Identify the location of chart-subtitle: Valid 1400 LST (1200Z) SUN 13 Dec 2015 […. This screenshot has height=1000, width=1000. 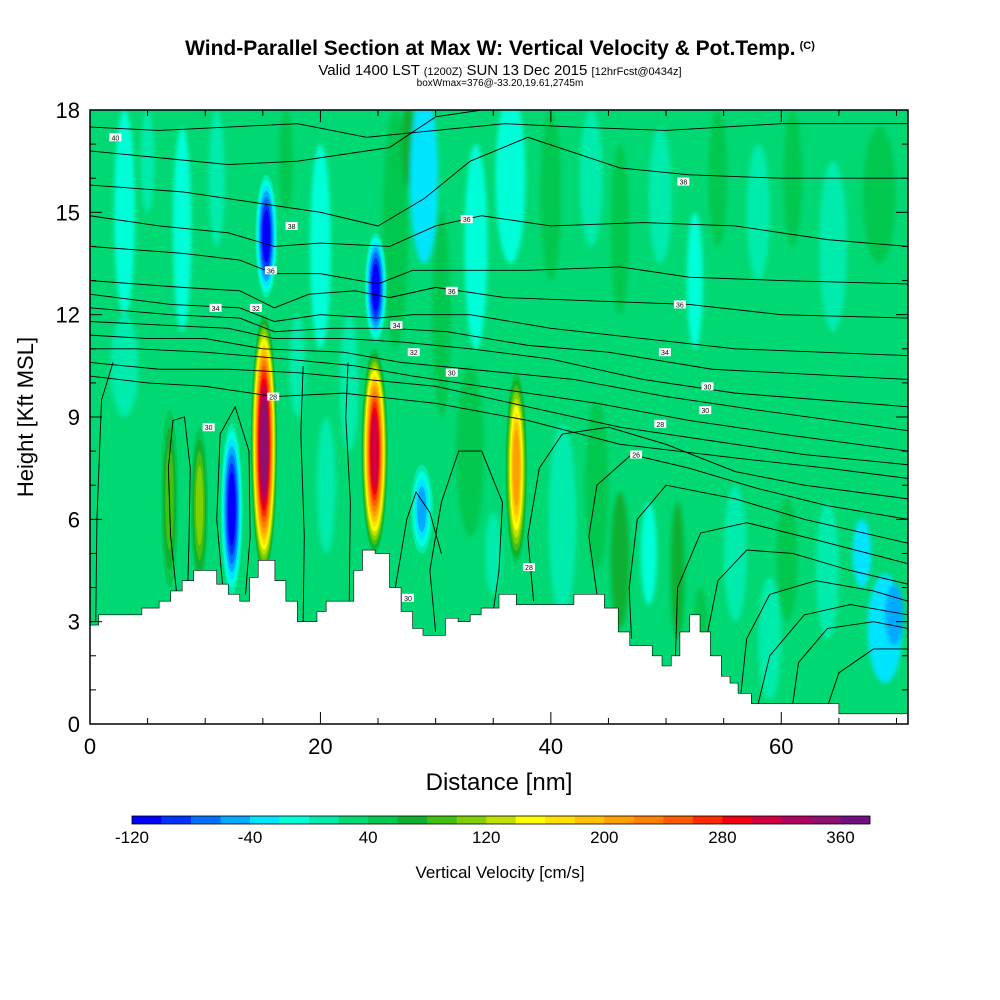
(500, 70).